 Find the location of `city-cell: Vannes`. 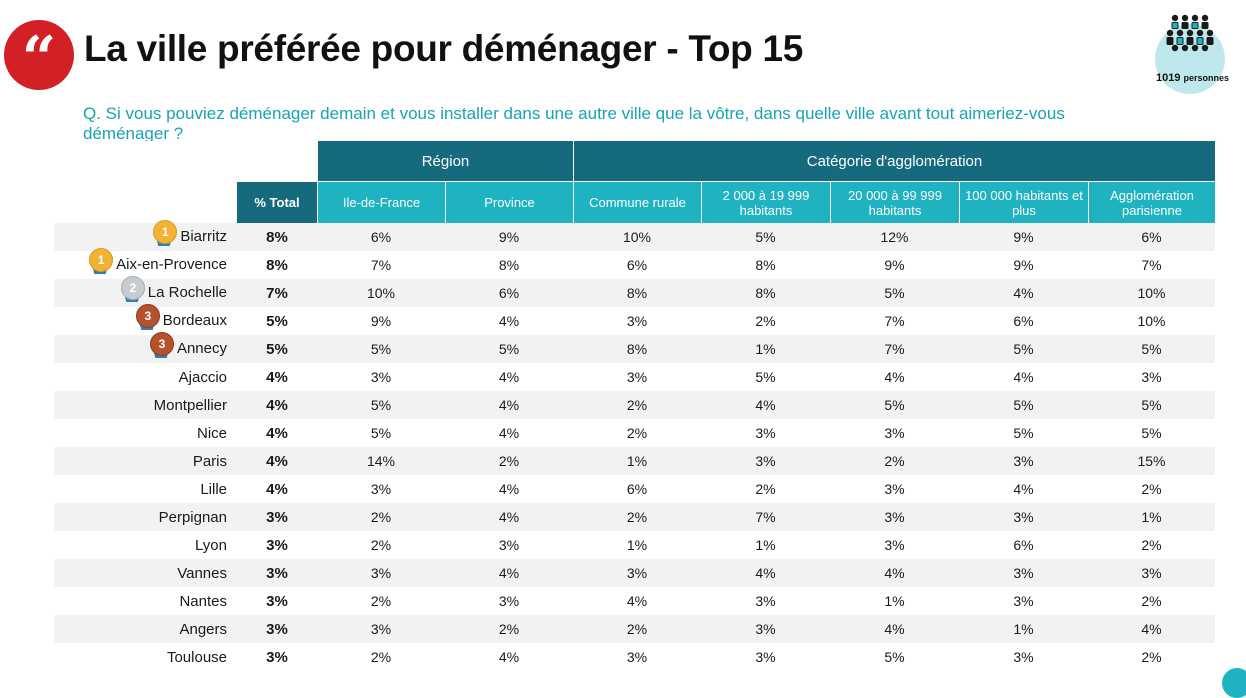

city-cell: Vannes is located at coordinates (145, 573).